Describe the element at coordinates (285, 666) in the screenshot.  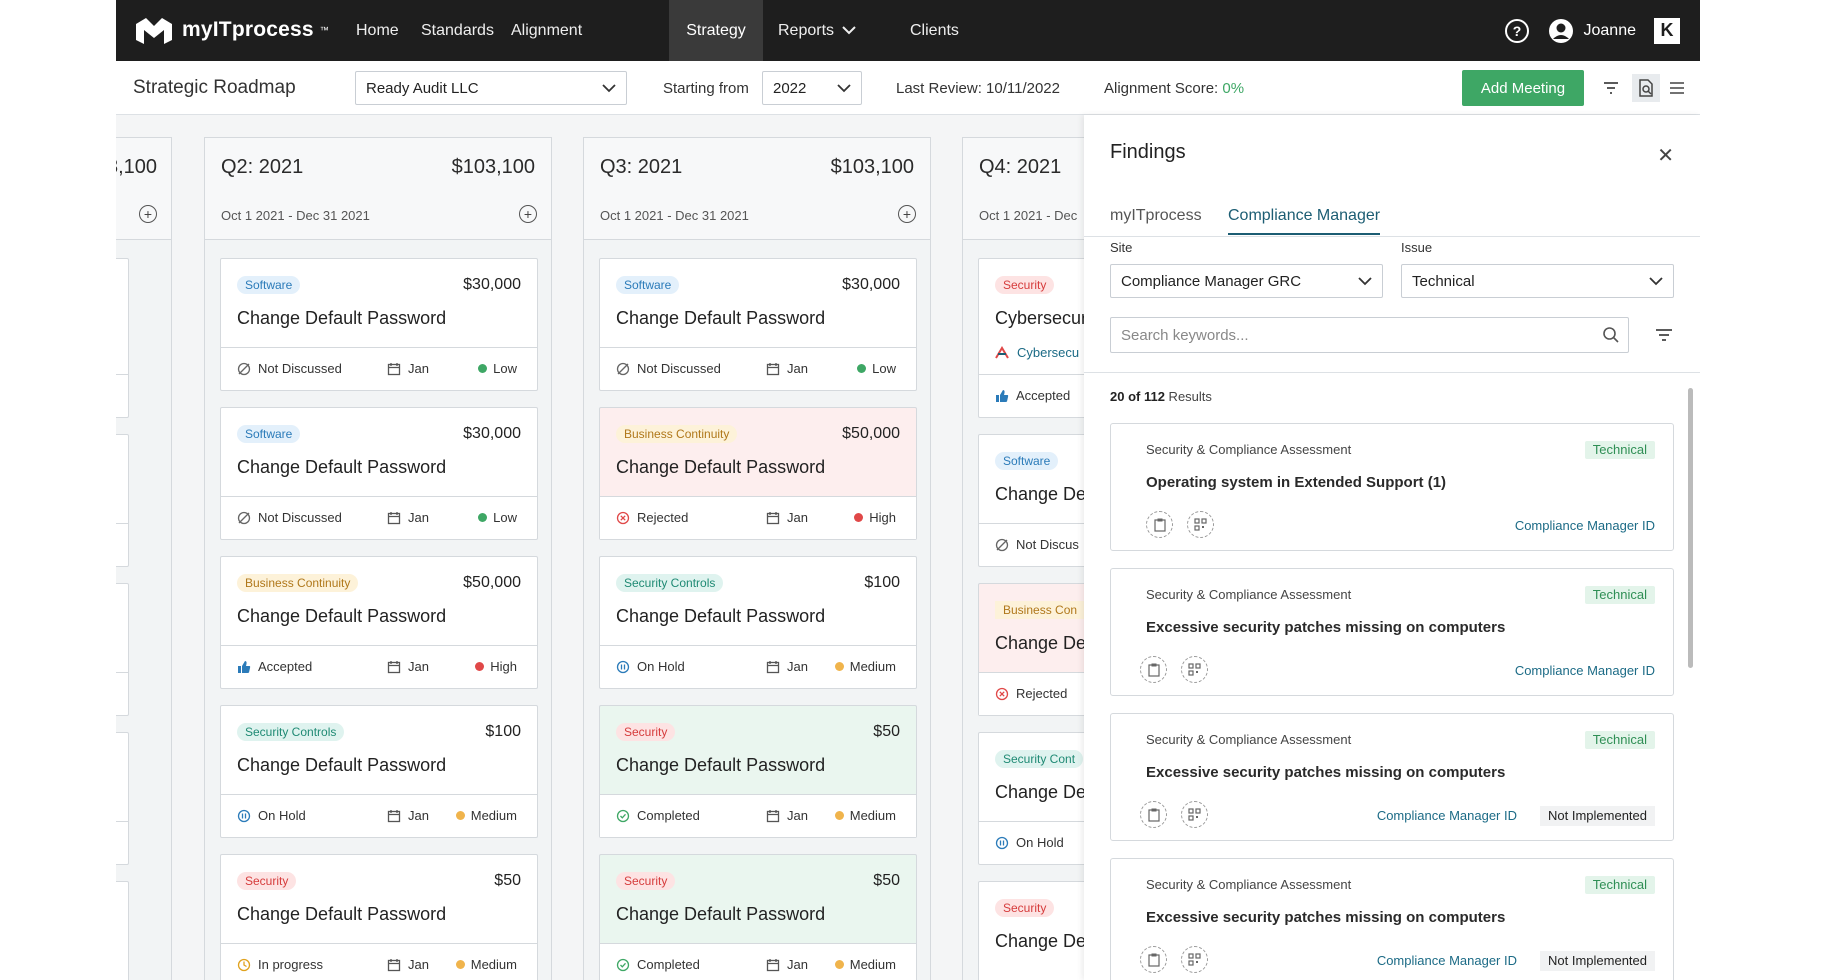
I see `card-status: Accepted` at that location.